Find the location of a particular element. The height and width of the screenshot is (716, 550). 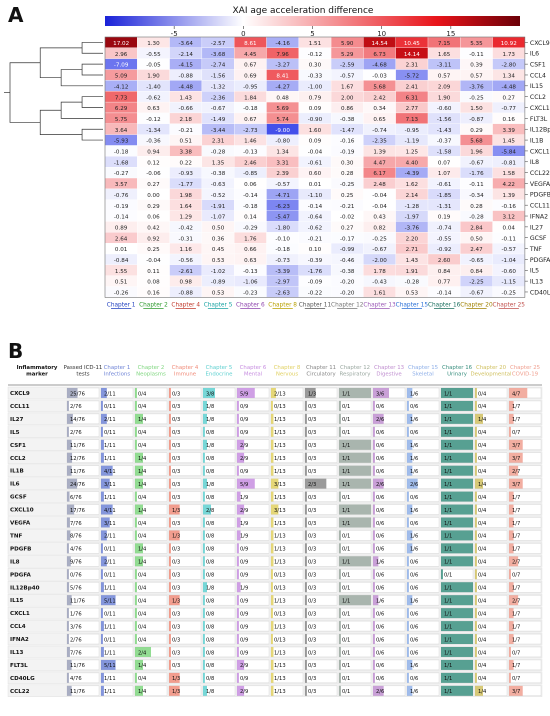

panel-label-a: A is located at coordinates (16, 15).